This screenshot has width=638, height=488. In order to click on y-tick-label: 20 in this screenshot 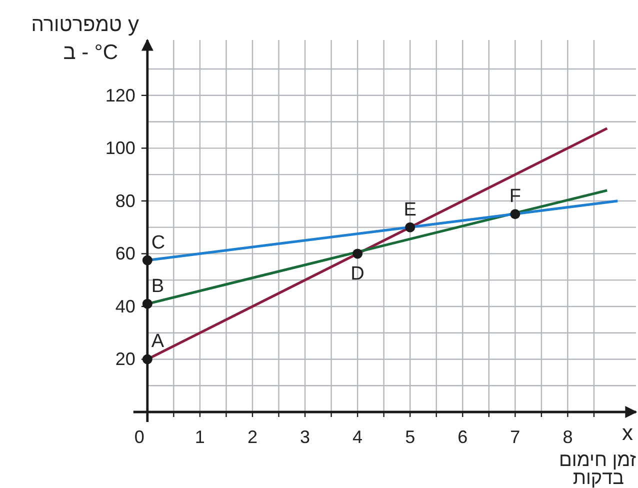, I will do `click(125, 359)`.